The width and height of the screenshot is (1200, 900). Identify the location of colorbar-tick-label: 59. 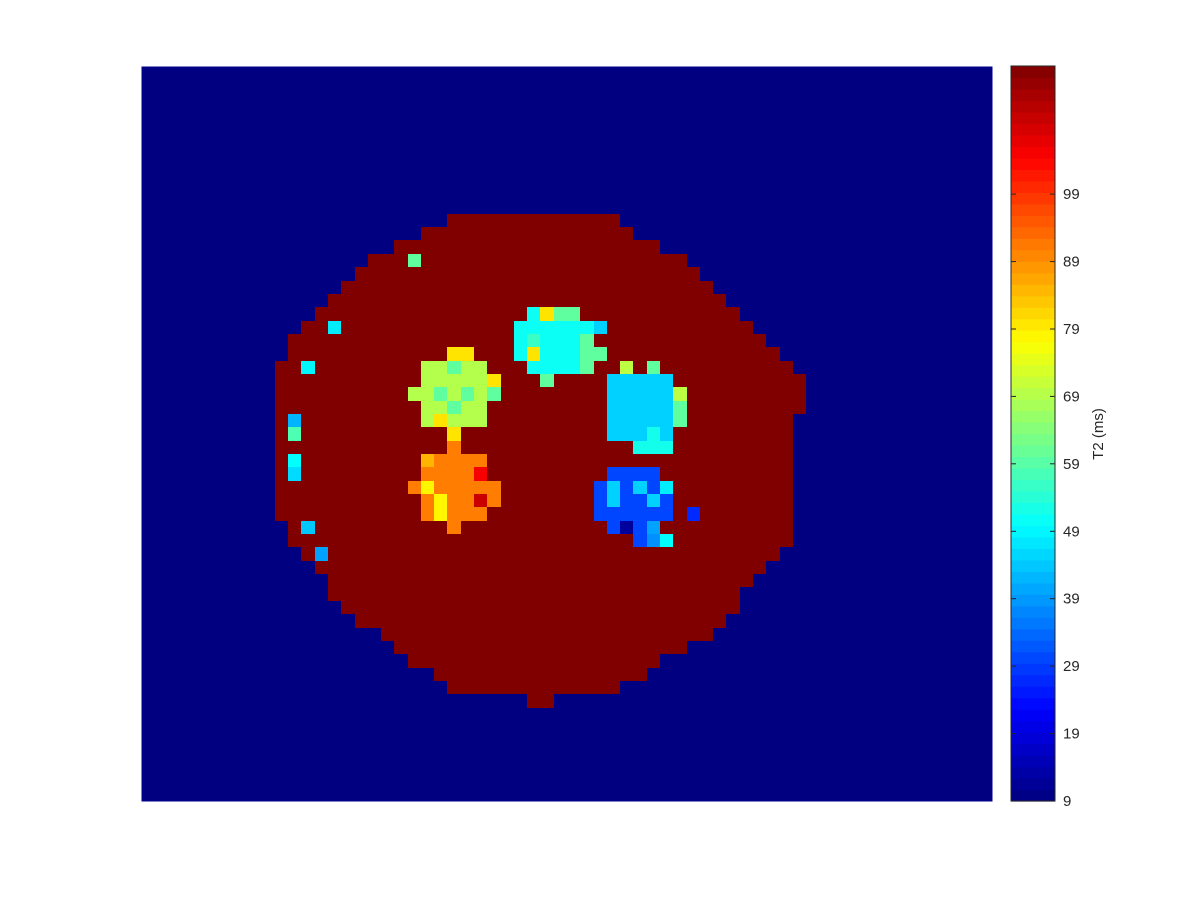
(1071, 464).